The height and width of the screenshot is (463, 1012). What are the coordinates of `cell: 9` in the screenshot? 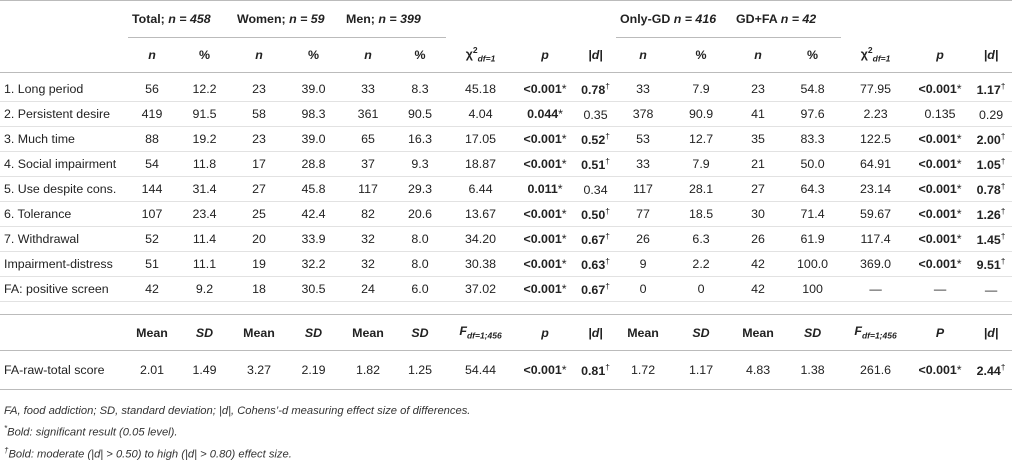 It's located at (643, 264).